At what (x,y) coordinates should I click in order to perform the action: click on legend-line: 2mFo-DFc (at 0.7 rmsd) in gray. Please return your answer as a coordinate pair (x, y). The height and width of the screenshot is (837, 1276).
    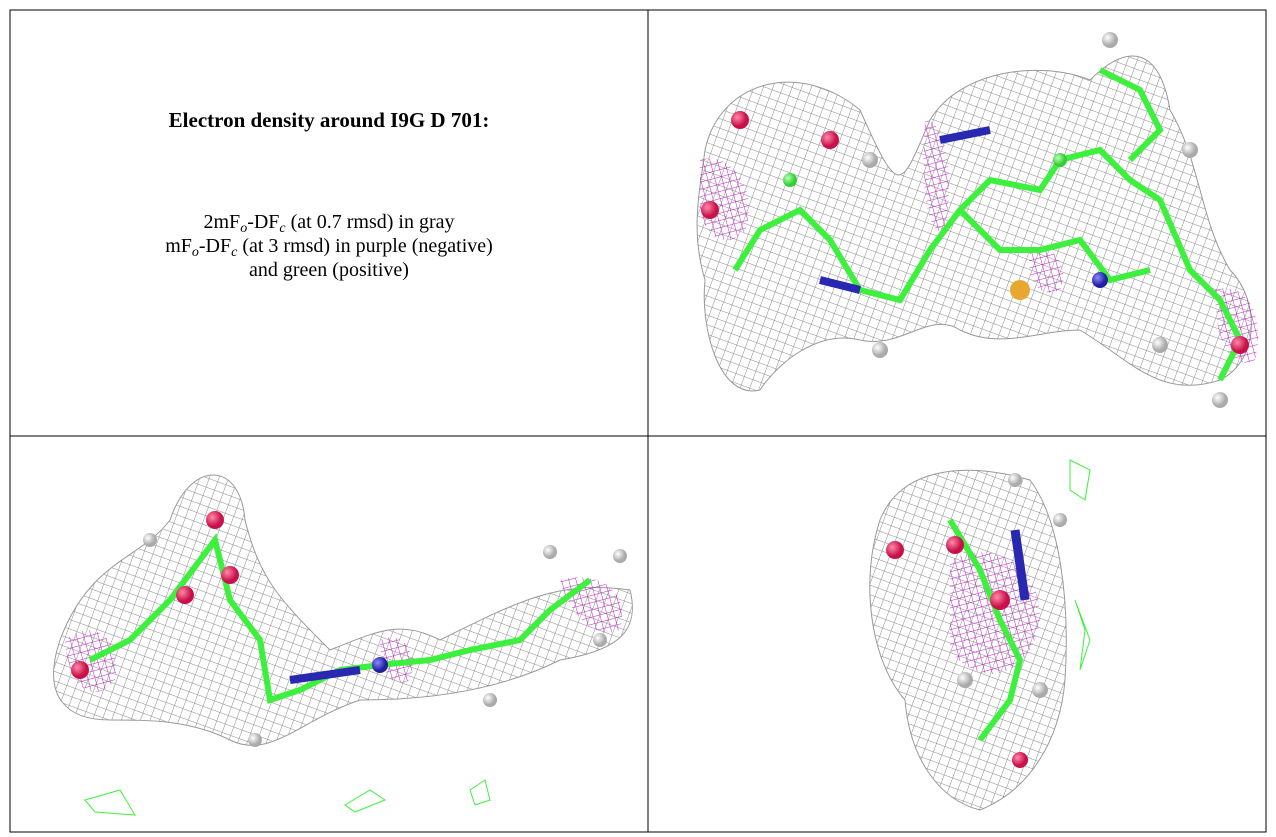
    Looking at the image, I should click on (329, 223).